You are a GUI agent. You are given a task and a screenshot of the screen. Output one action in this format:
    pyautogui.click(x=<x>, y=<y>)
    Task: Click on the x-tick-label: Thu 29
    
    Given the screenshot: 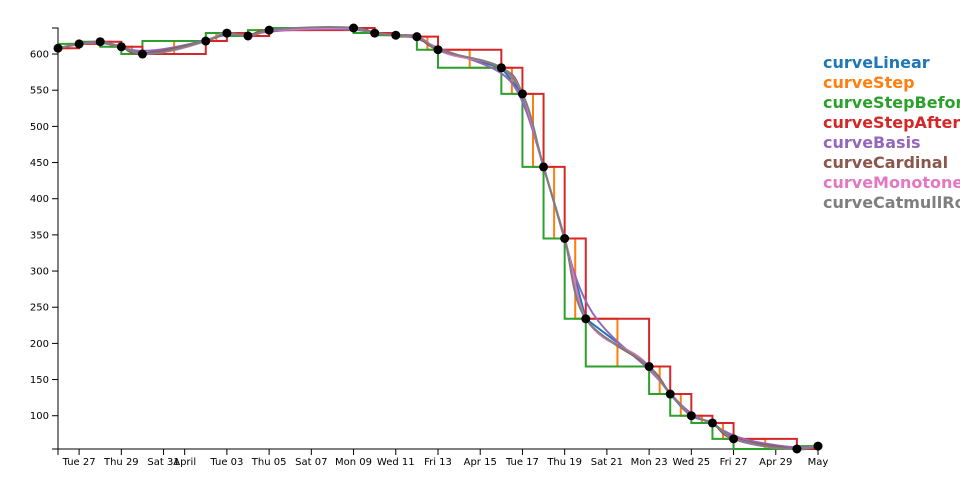 What is the action you would take?
    pyautogui.click(x=121, y=462)
    